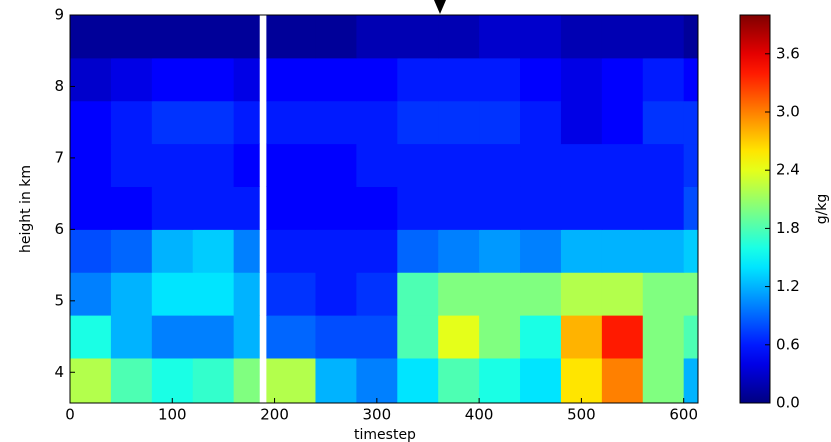 This screenshot has width=831, height=442. Describe the element at coordinates (788, 112) in the screenshot. I see `colorbar-tick-label: 3.0` at that location.